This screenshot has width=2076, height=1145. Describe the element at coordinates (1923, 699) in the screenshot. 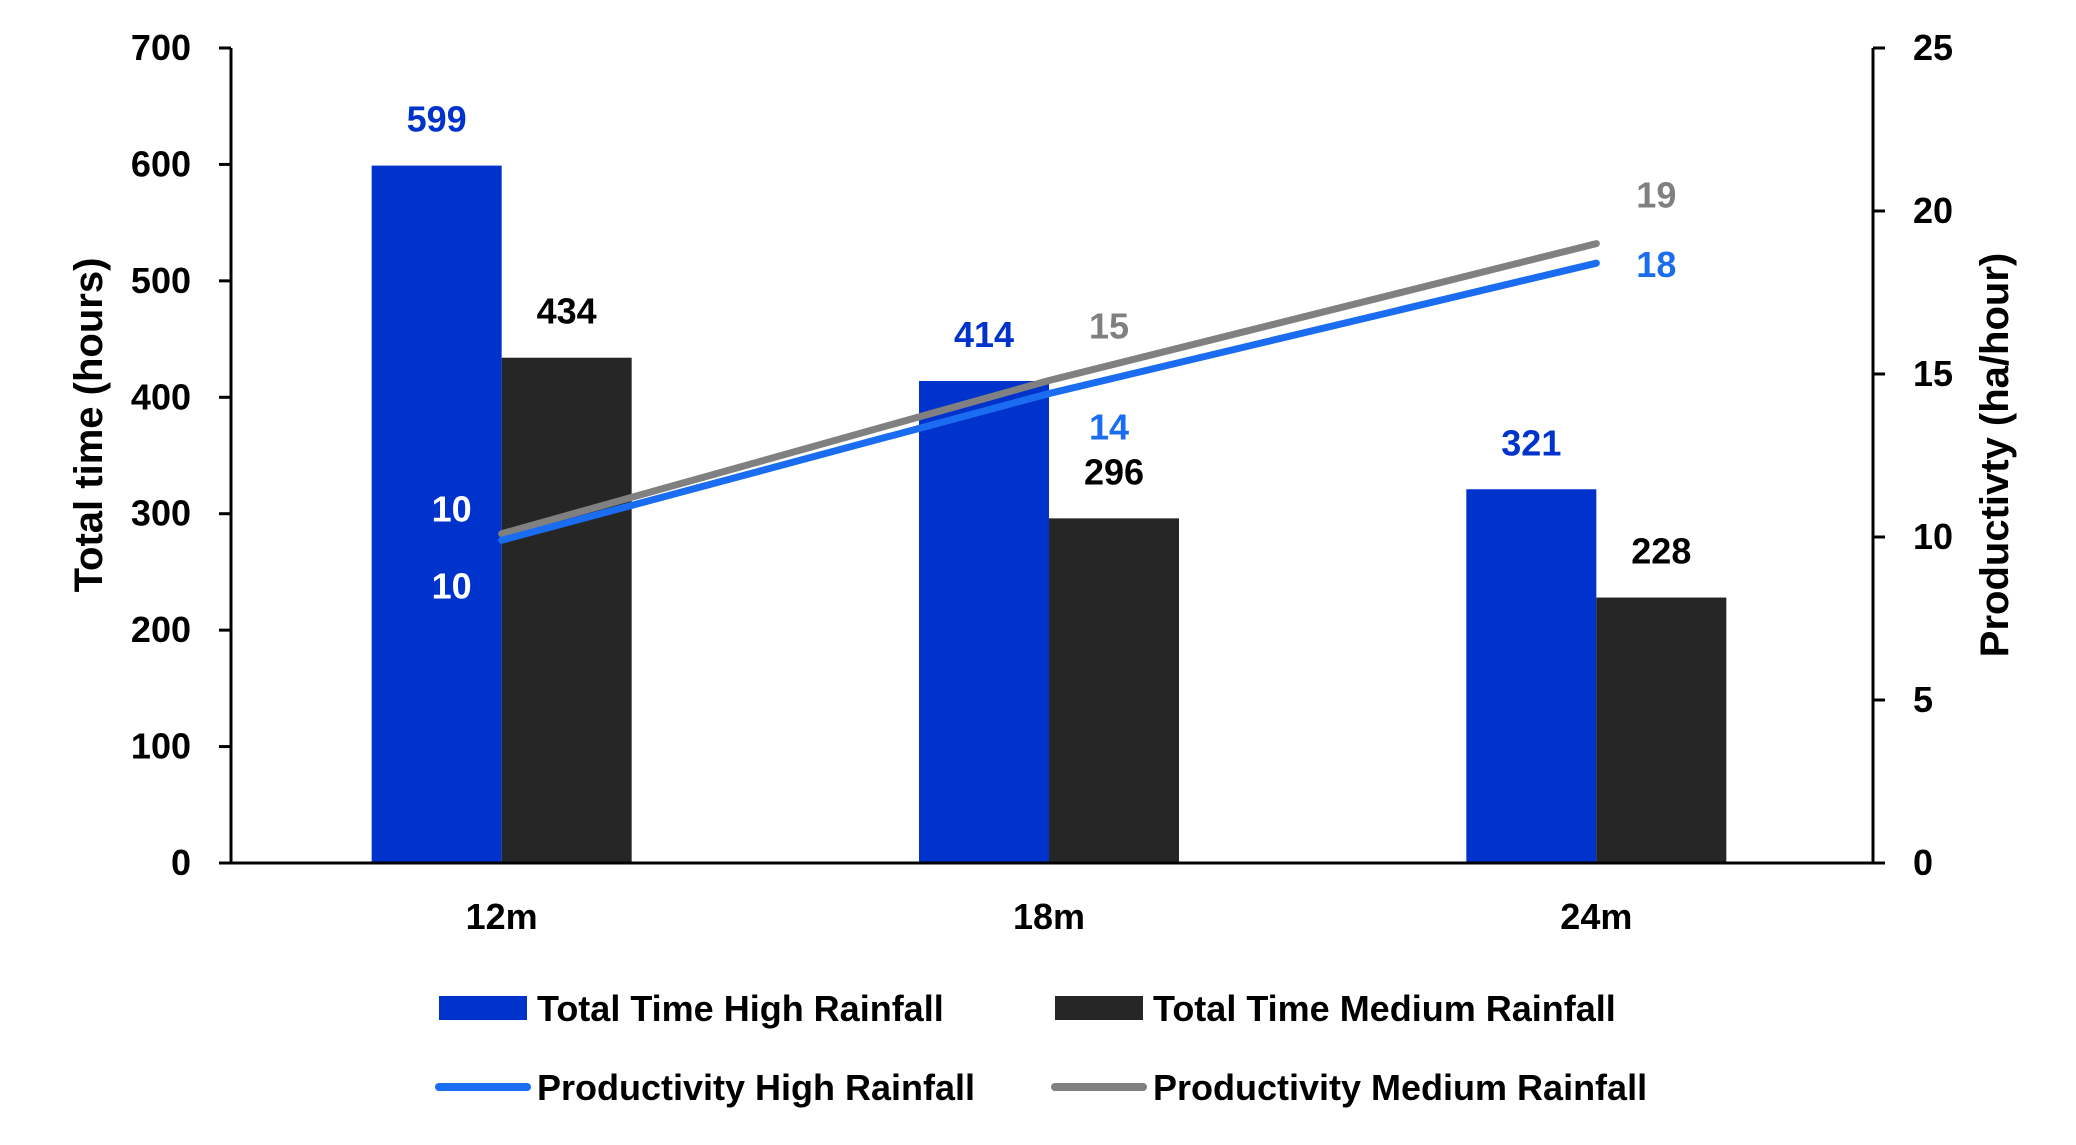

I see `y-right-tick-label: 5` at that location.